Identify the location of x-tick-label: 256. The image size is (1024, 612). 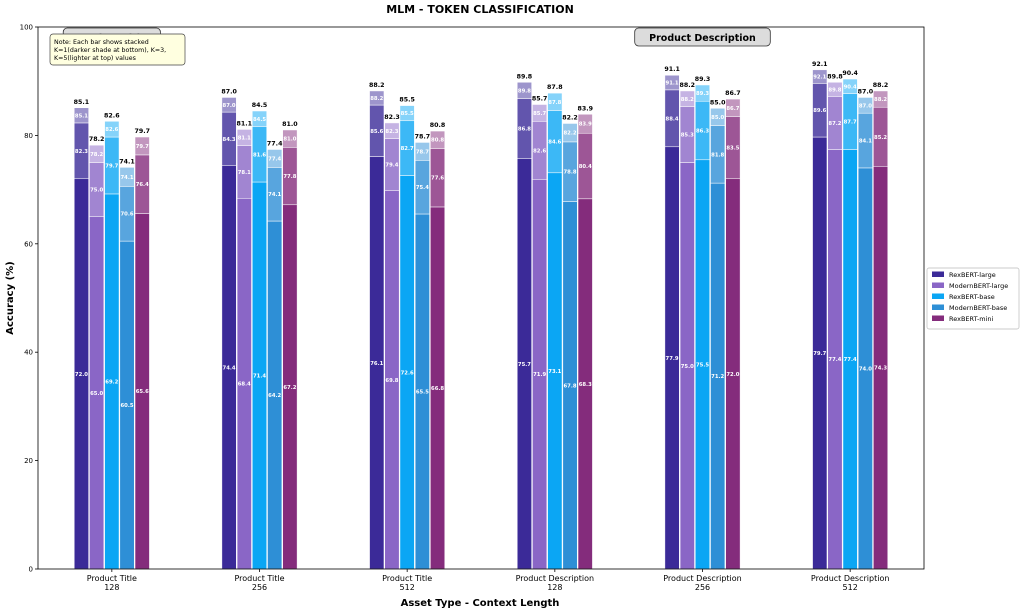
(259, 587).